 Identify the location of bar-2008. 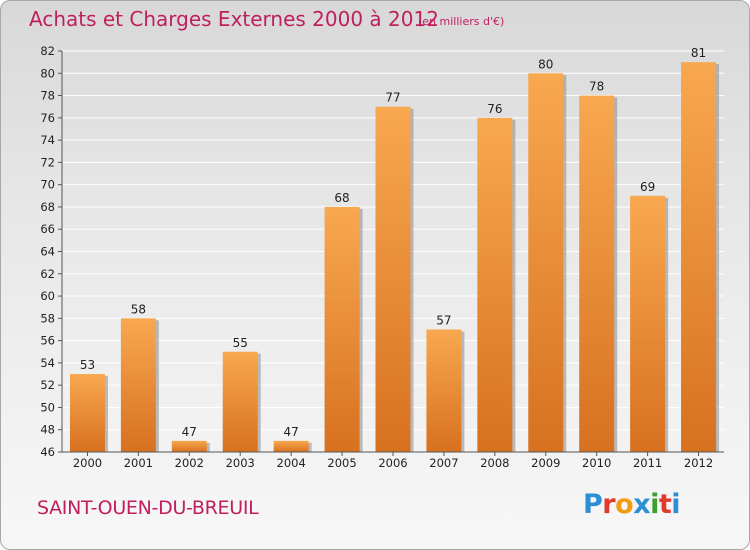
(495, 284).